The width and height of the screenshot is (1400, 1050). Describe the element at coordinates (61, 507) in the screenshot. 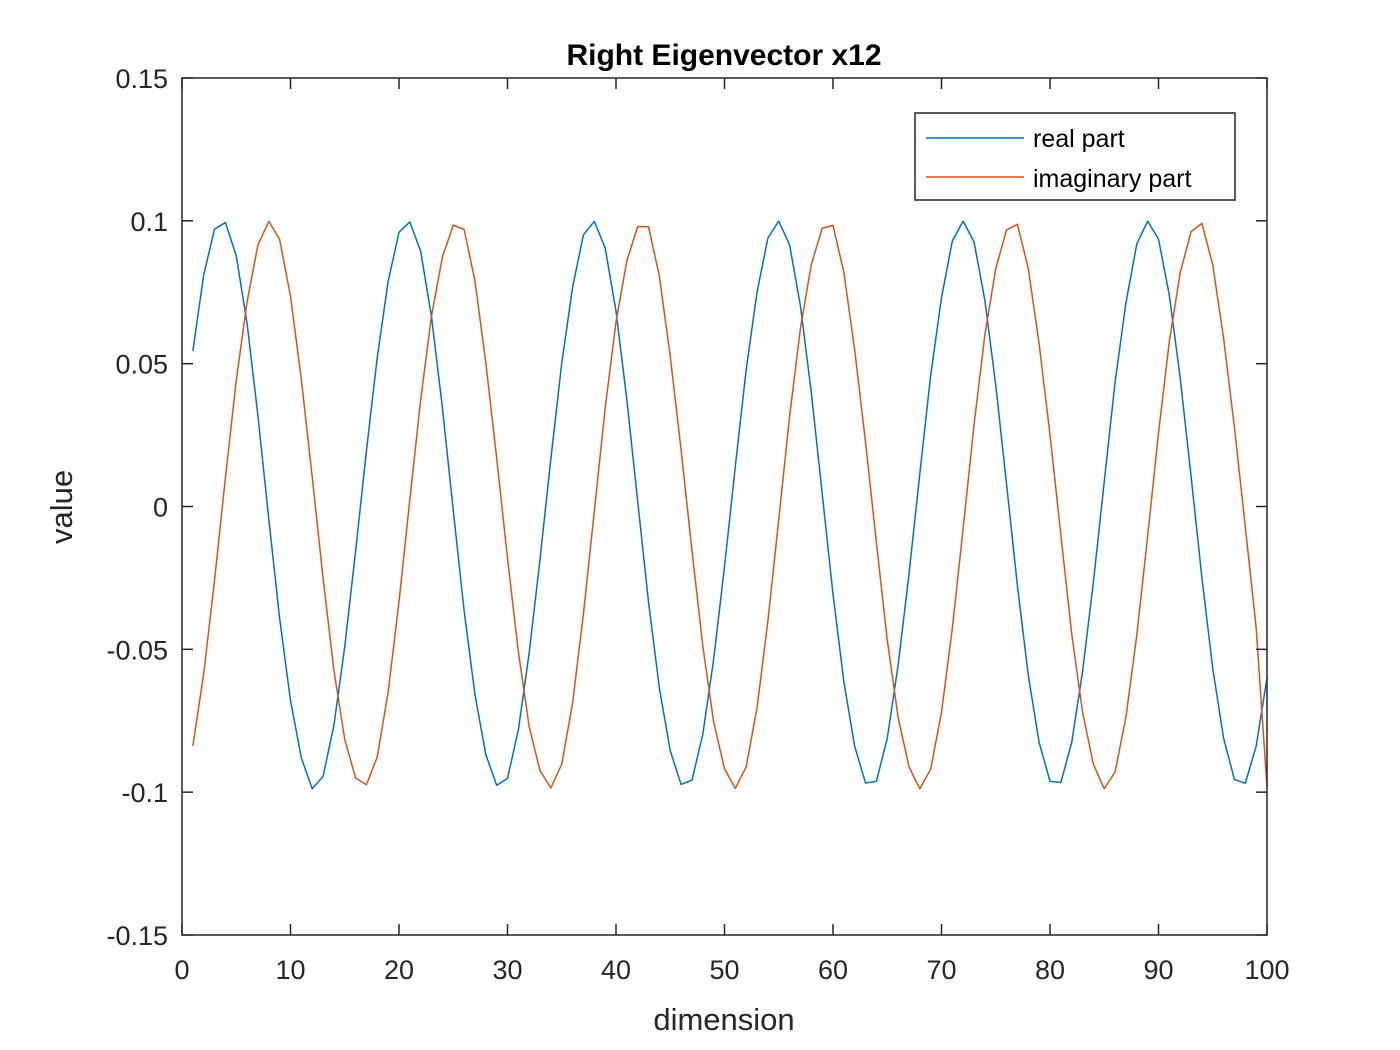

I see `y-axis-title: value` at that location.